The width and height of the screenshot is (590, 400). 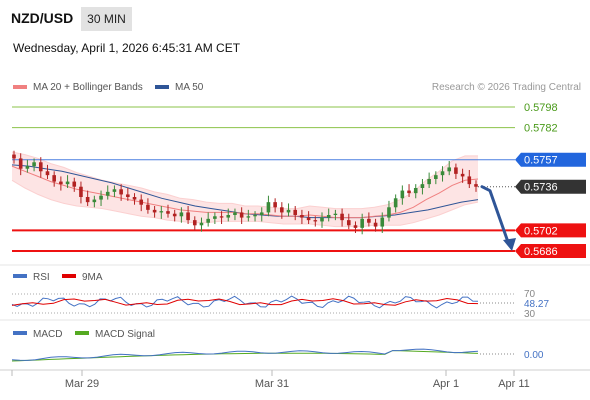 I want to click on level-label-resistance-target: 0.5782, so click(x=541, y=129).